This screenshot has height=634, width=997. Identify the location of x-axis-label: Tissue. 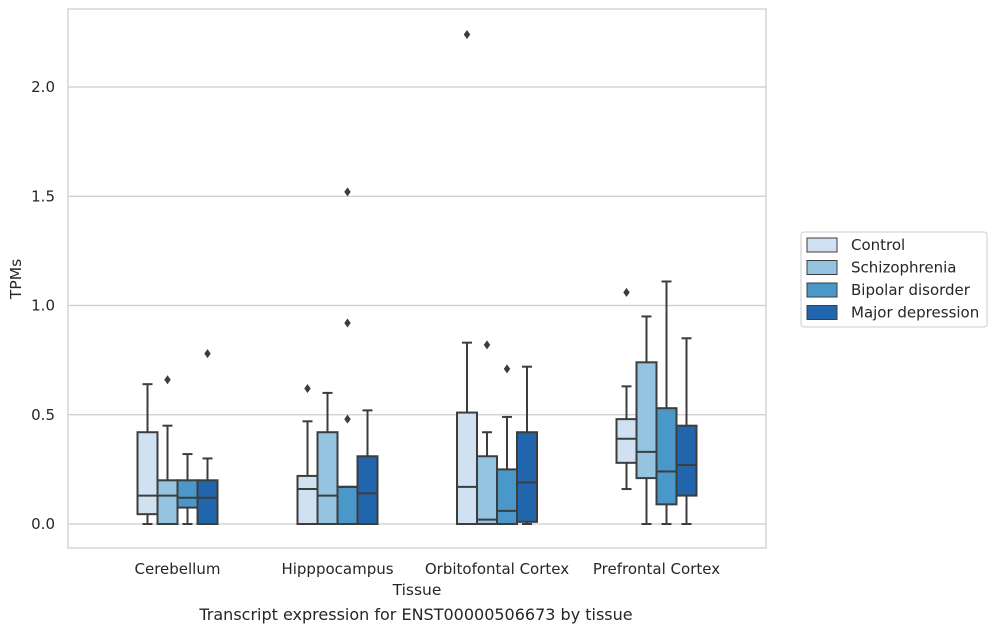
(417, 590).